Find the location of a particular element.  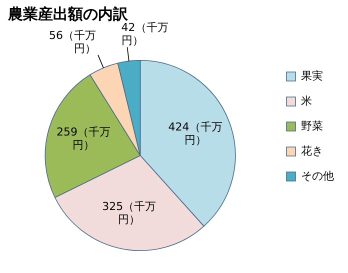

data-label: 259（千万円） is located at coordinates (83, 139).